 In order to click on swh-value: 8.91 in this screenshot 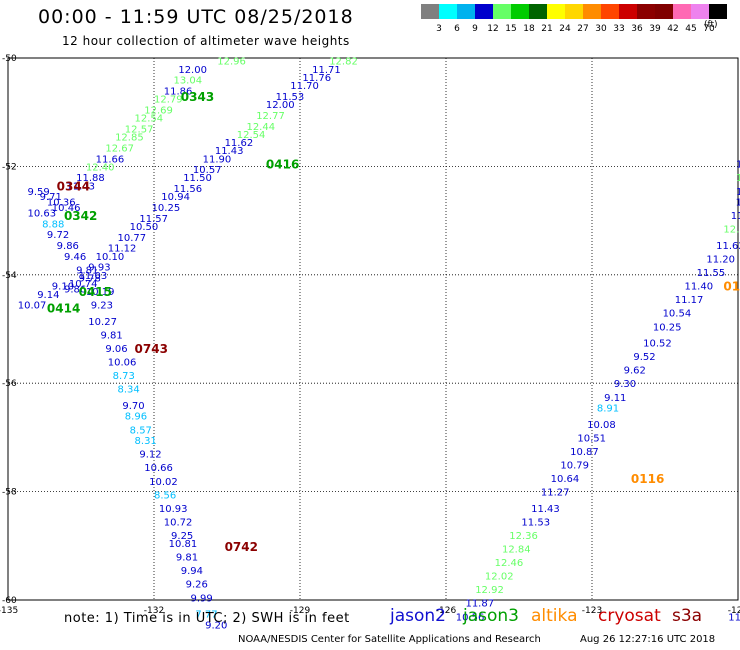, I will do `click(608, 409)`.